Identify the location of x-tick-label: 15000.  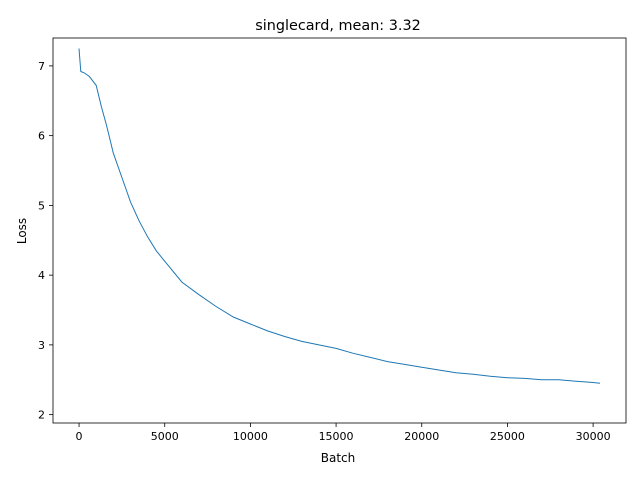
(336, 436).